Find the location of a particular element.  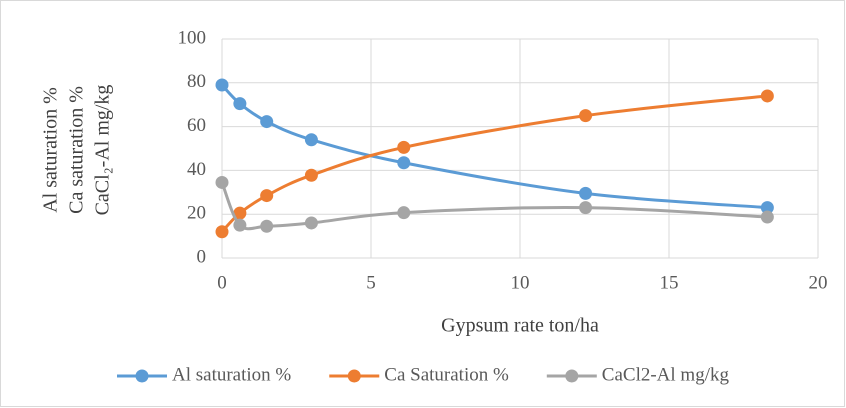

x-tick-label: 15 is located at coordinates (669, 282).